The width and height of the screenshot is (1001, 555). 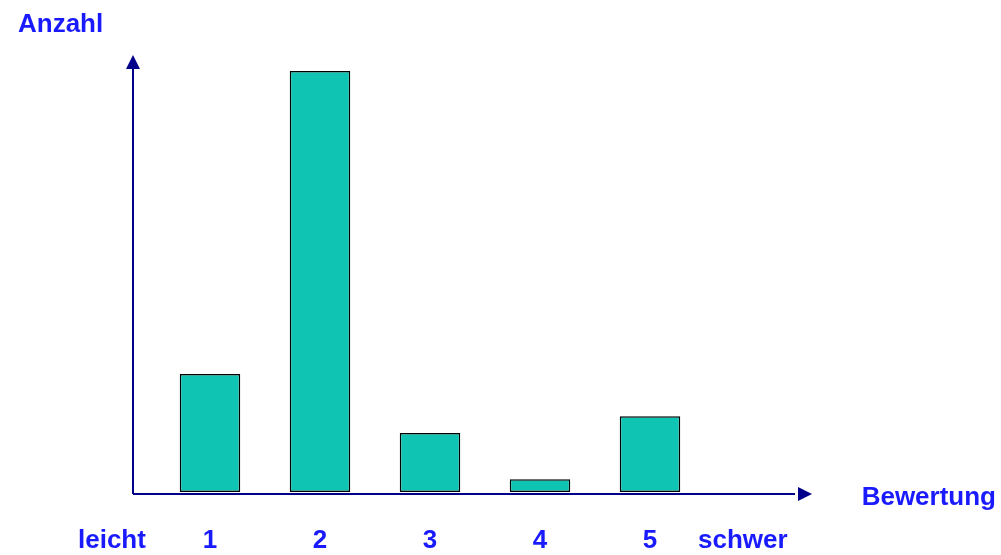 What do you see at coordinates (430, 538) in the screenshot?
I see `x-tick-label: 3` at bounding box center [430, 538].